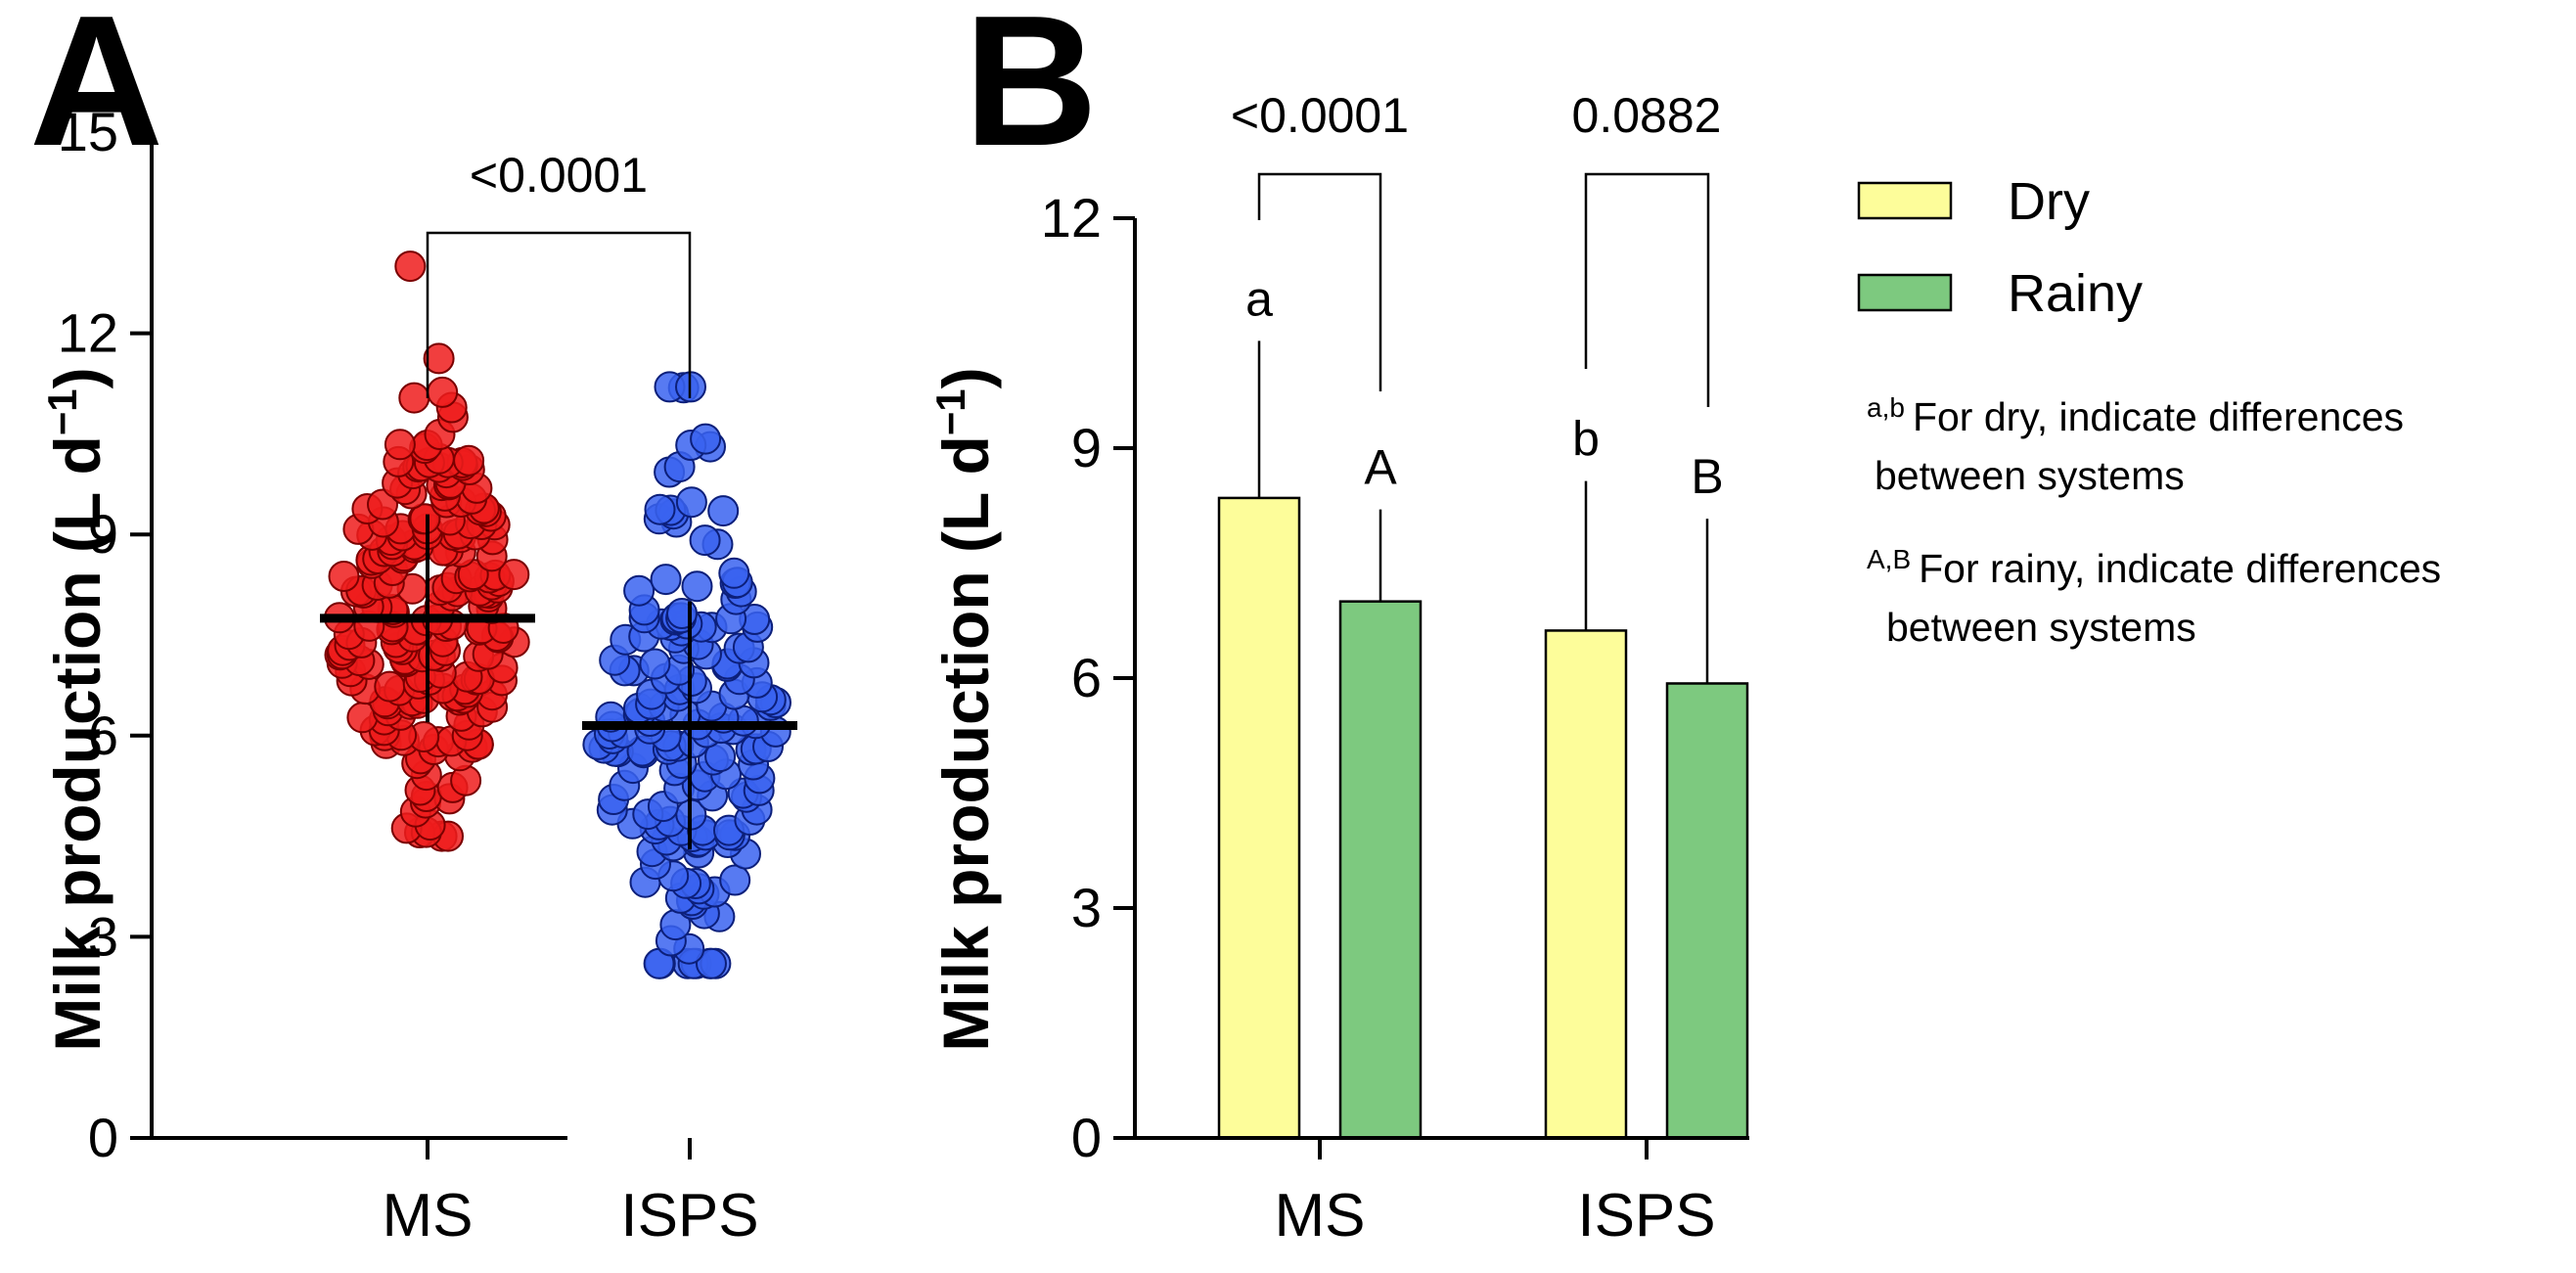 The width and height of the screenshot is (2576, 1273). Describe the element at coordinates (2158, 416) in the screenshot. I see `note-1-line1: For dry, indicate differences` at that location.